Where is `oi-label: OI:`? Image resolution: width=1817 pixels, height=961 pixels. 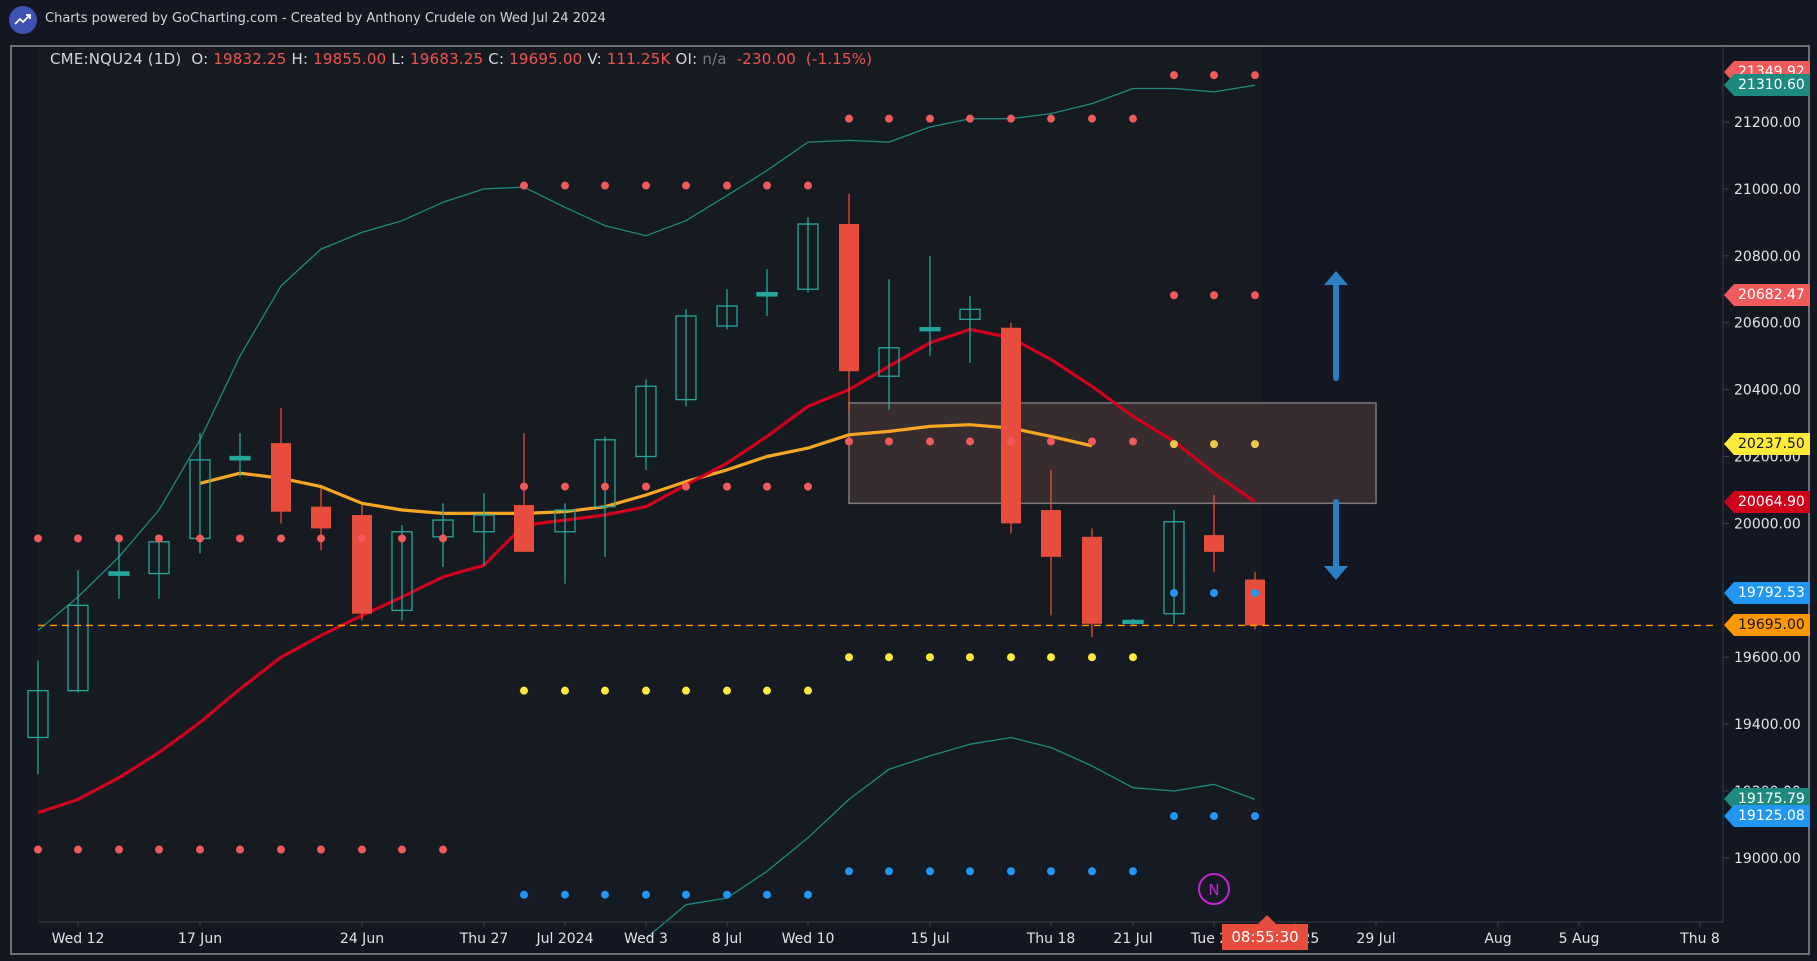 oi-label: OI: is located at coordinates (686, 59).